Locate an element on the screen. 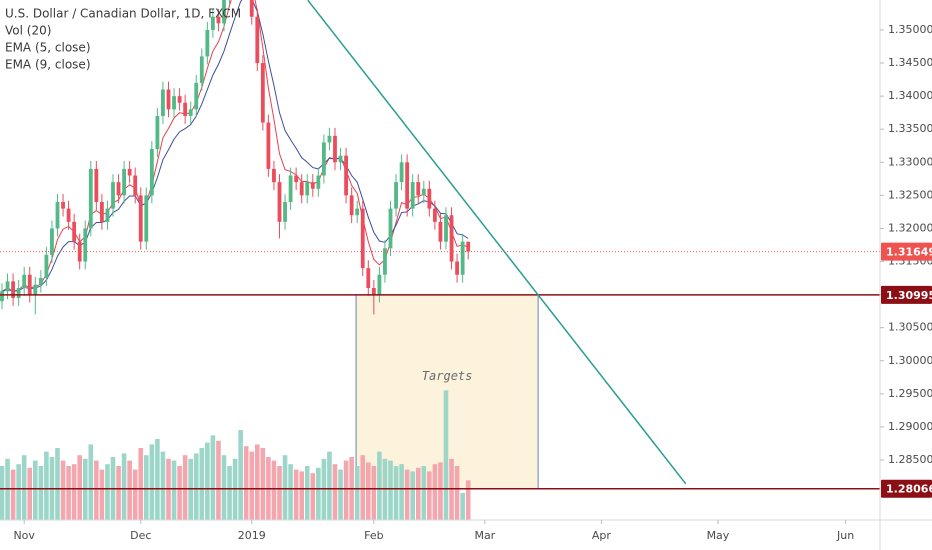  y-tick-label: 1.30500 is located at coordinates (910, 327).